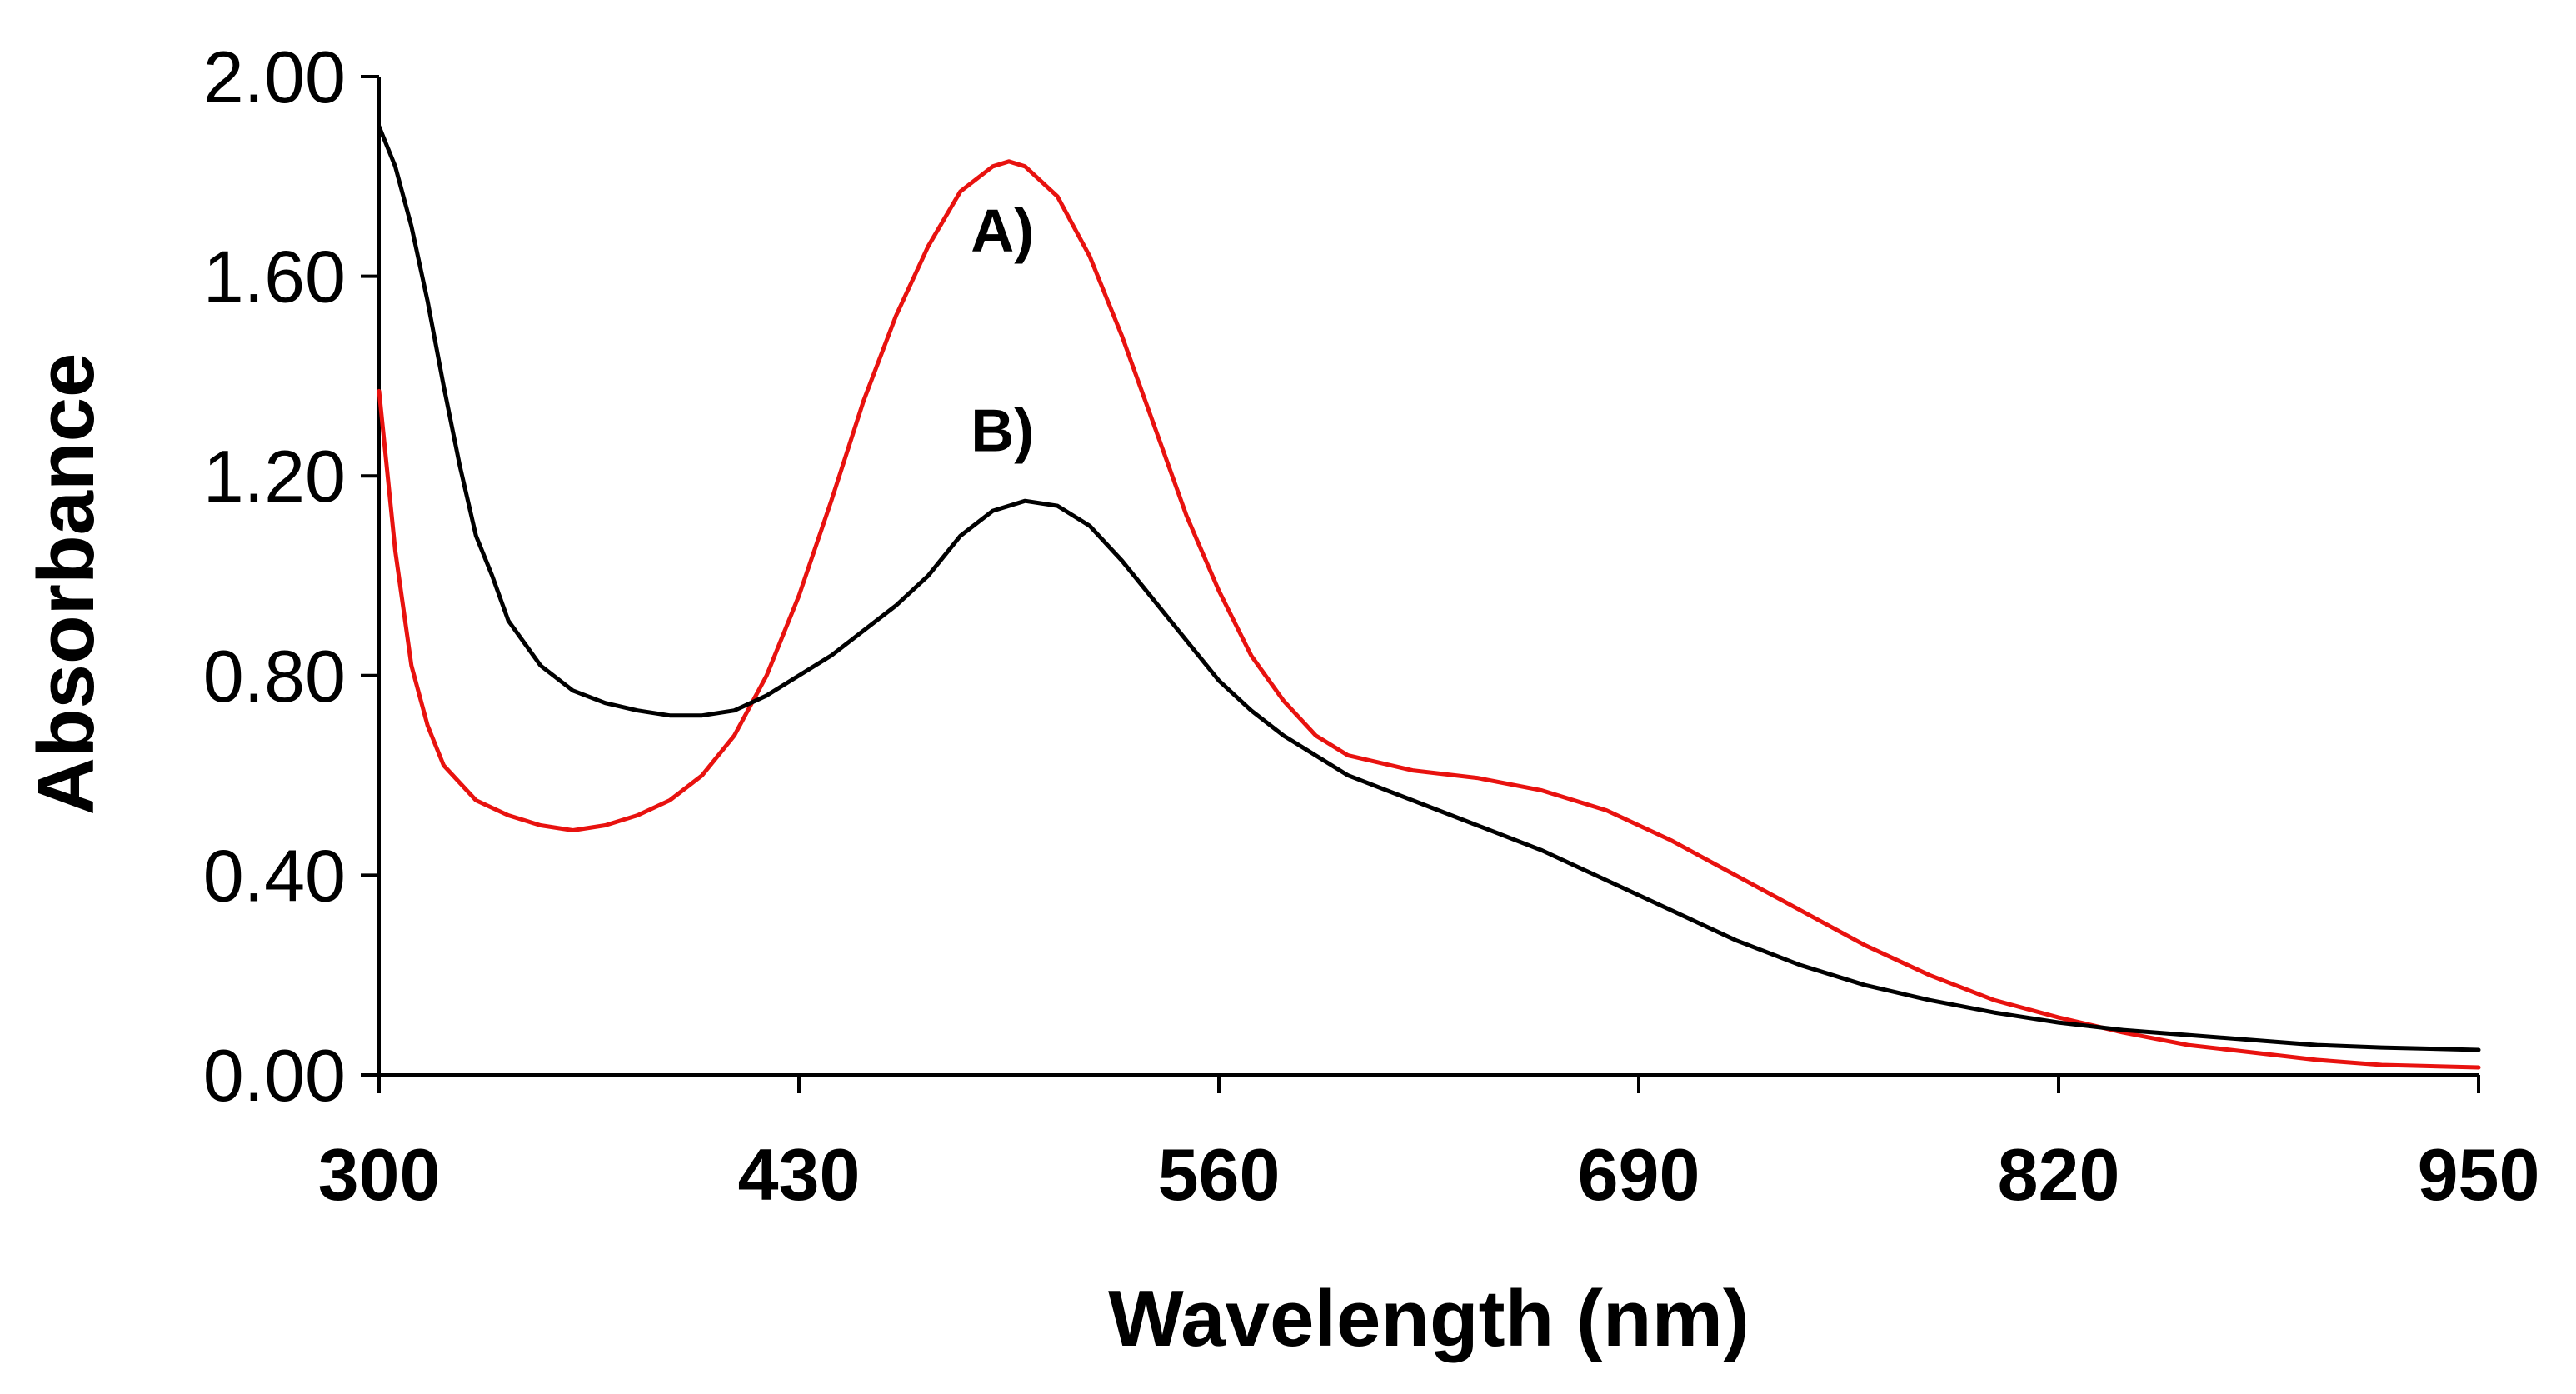 The height and width of the screenshot is (1394, 2576). I want to click on y-tick-label: 1.60, so click(274, 277).